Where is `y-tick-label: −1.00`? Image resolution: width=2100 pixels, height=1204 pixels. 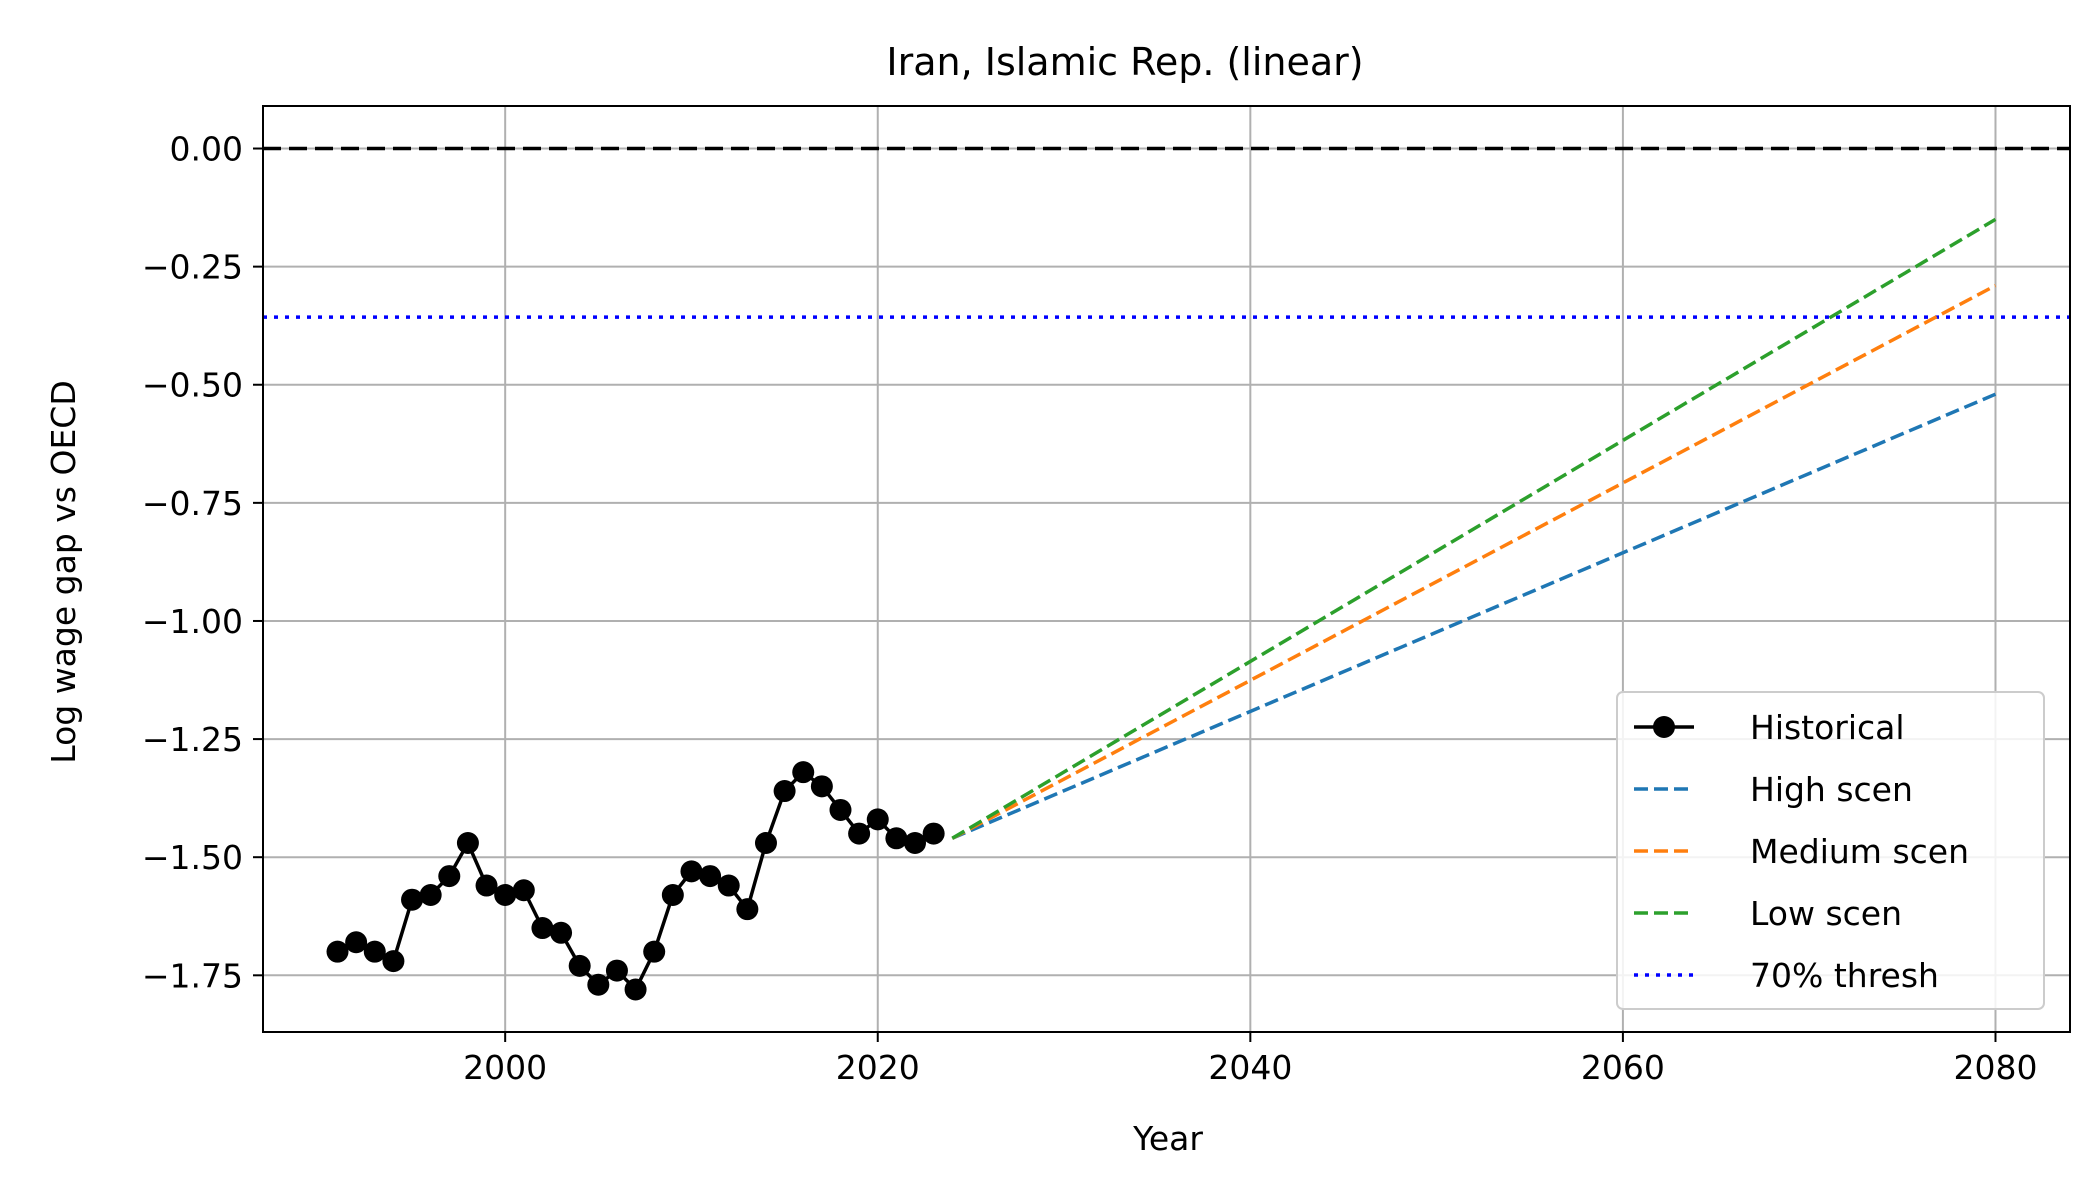
y-tick-label: −1.00 is located at coordinates (192, 621).